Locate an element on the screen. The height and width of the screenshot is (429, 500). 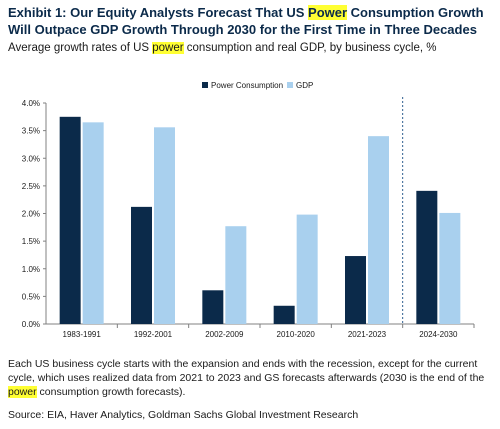
subtitle-highlight: power is located at coordinates (168, 48).